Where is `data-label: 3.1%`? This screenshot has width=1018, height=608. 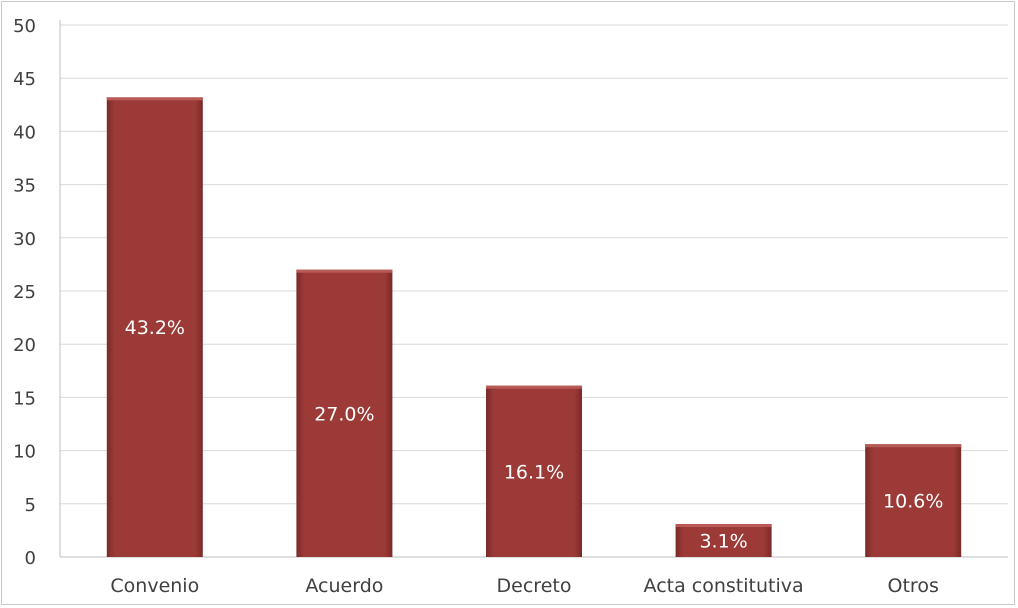 data-label: 3.1% is located at coordinates (723, 542).